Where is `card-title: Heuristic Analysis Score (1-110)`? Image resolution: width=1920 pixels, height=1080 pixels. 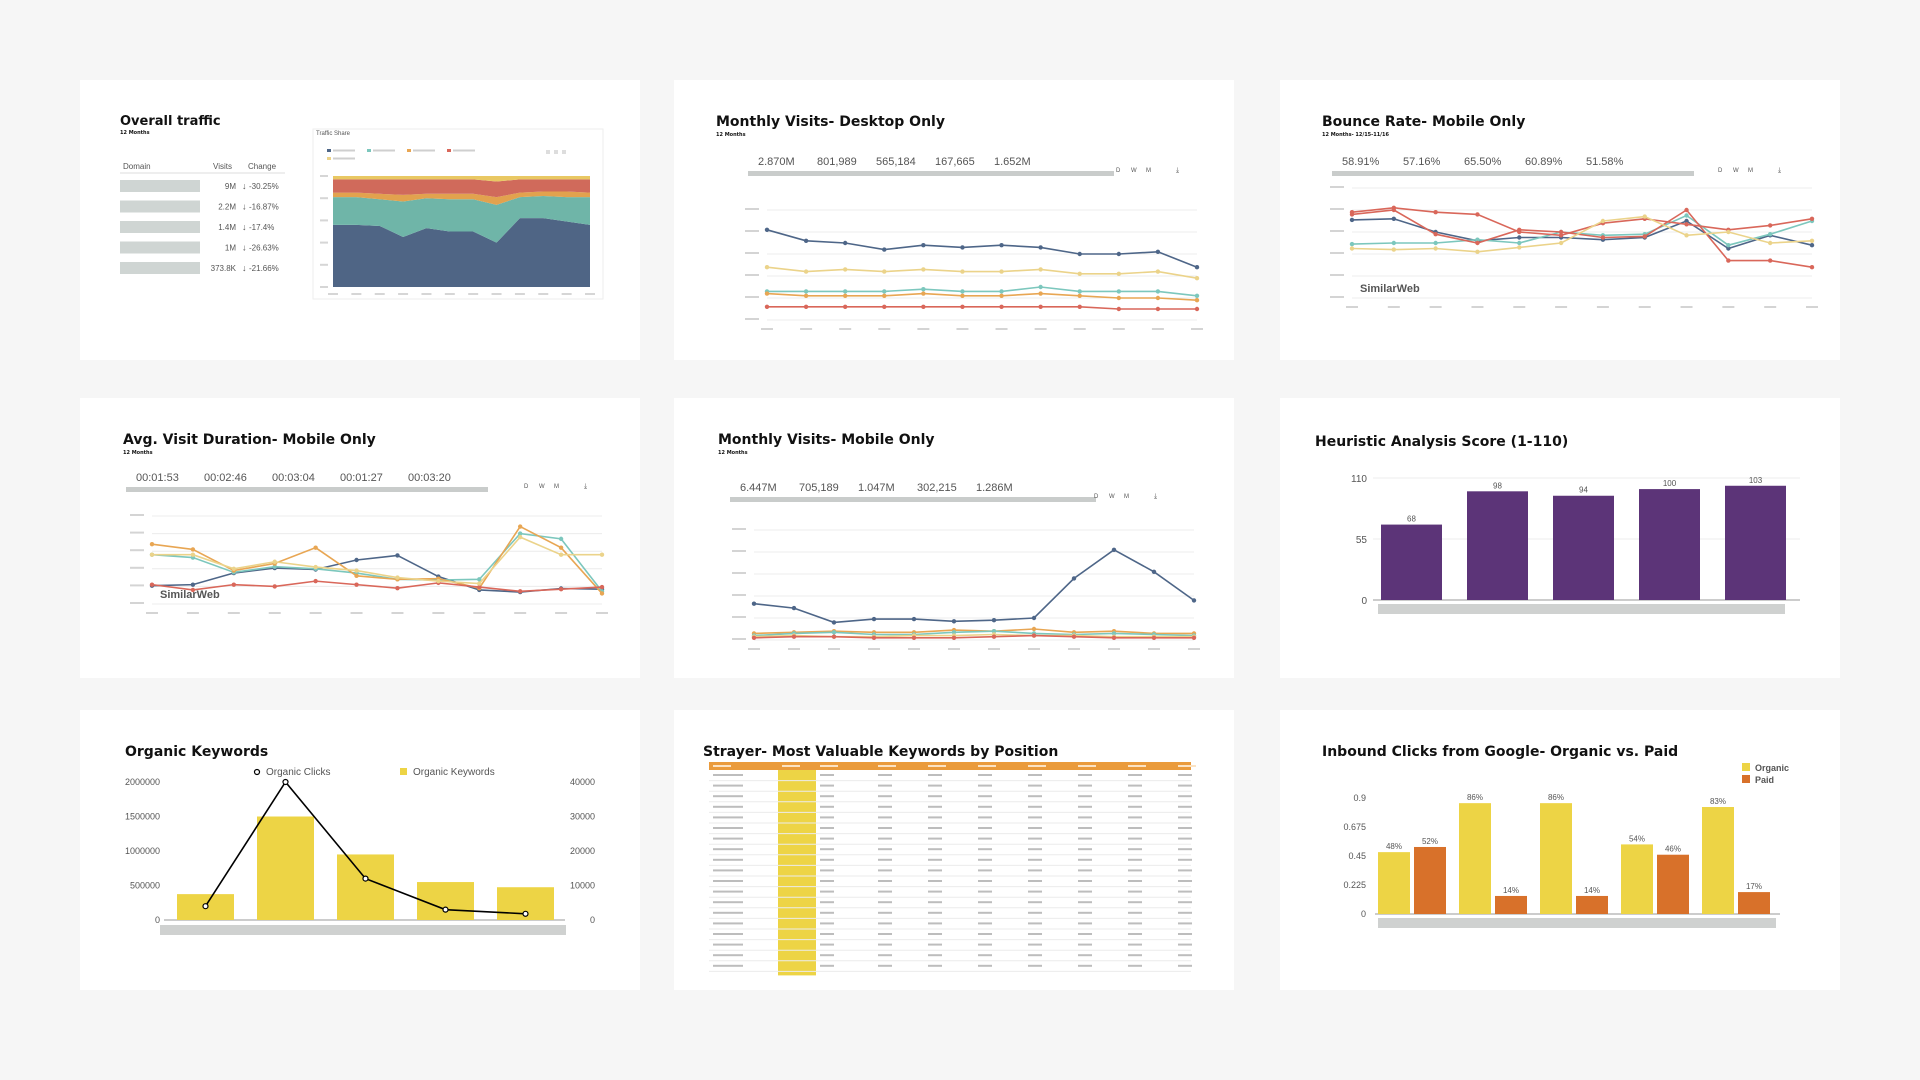 card-title: Heuristic Analysis Score (1-110) is located at coordinates (1442, 442).